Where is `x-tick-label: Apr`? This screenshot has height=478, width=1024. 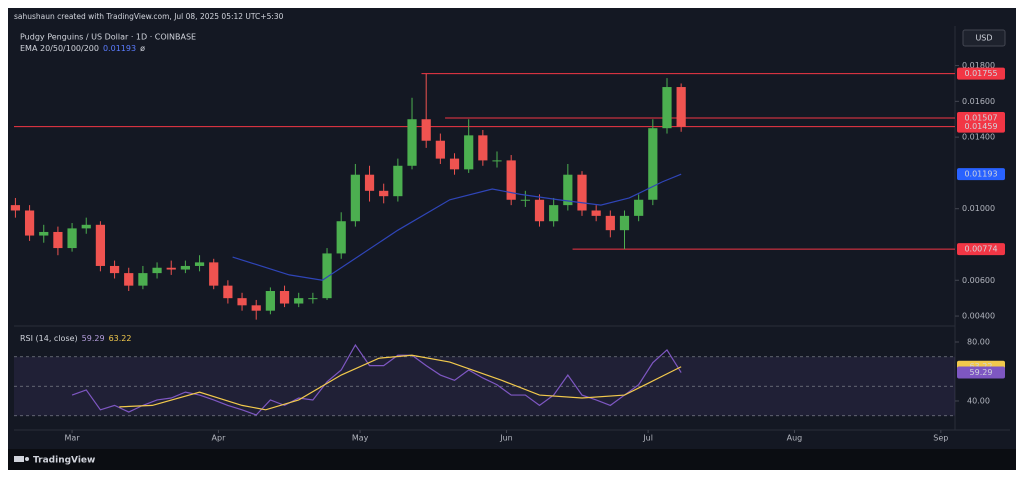 x-tick-label: Apr is located at coordinates (219, 438).